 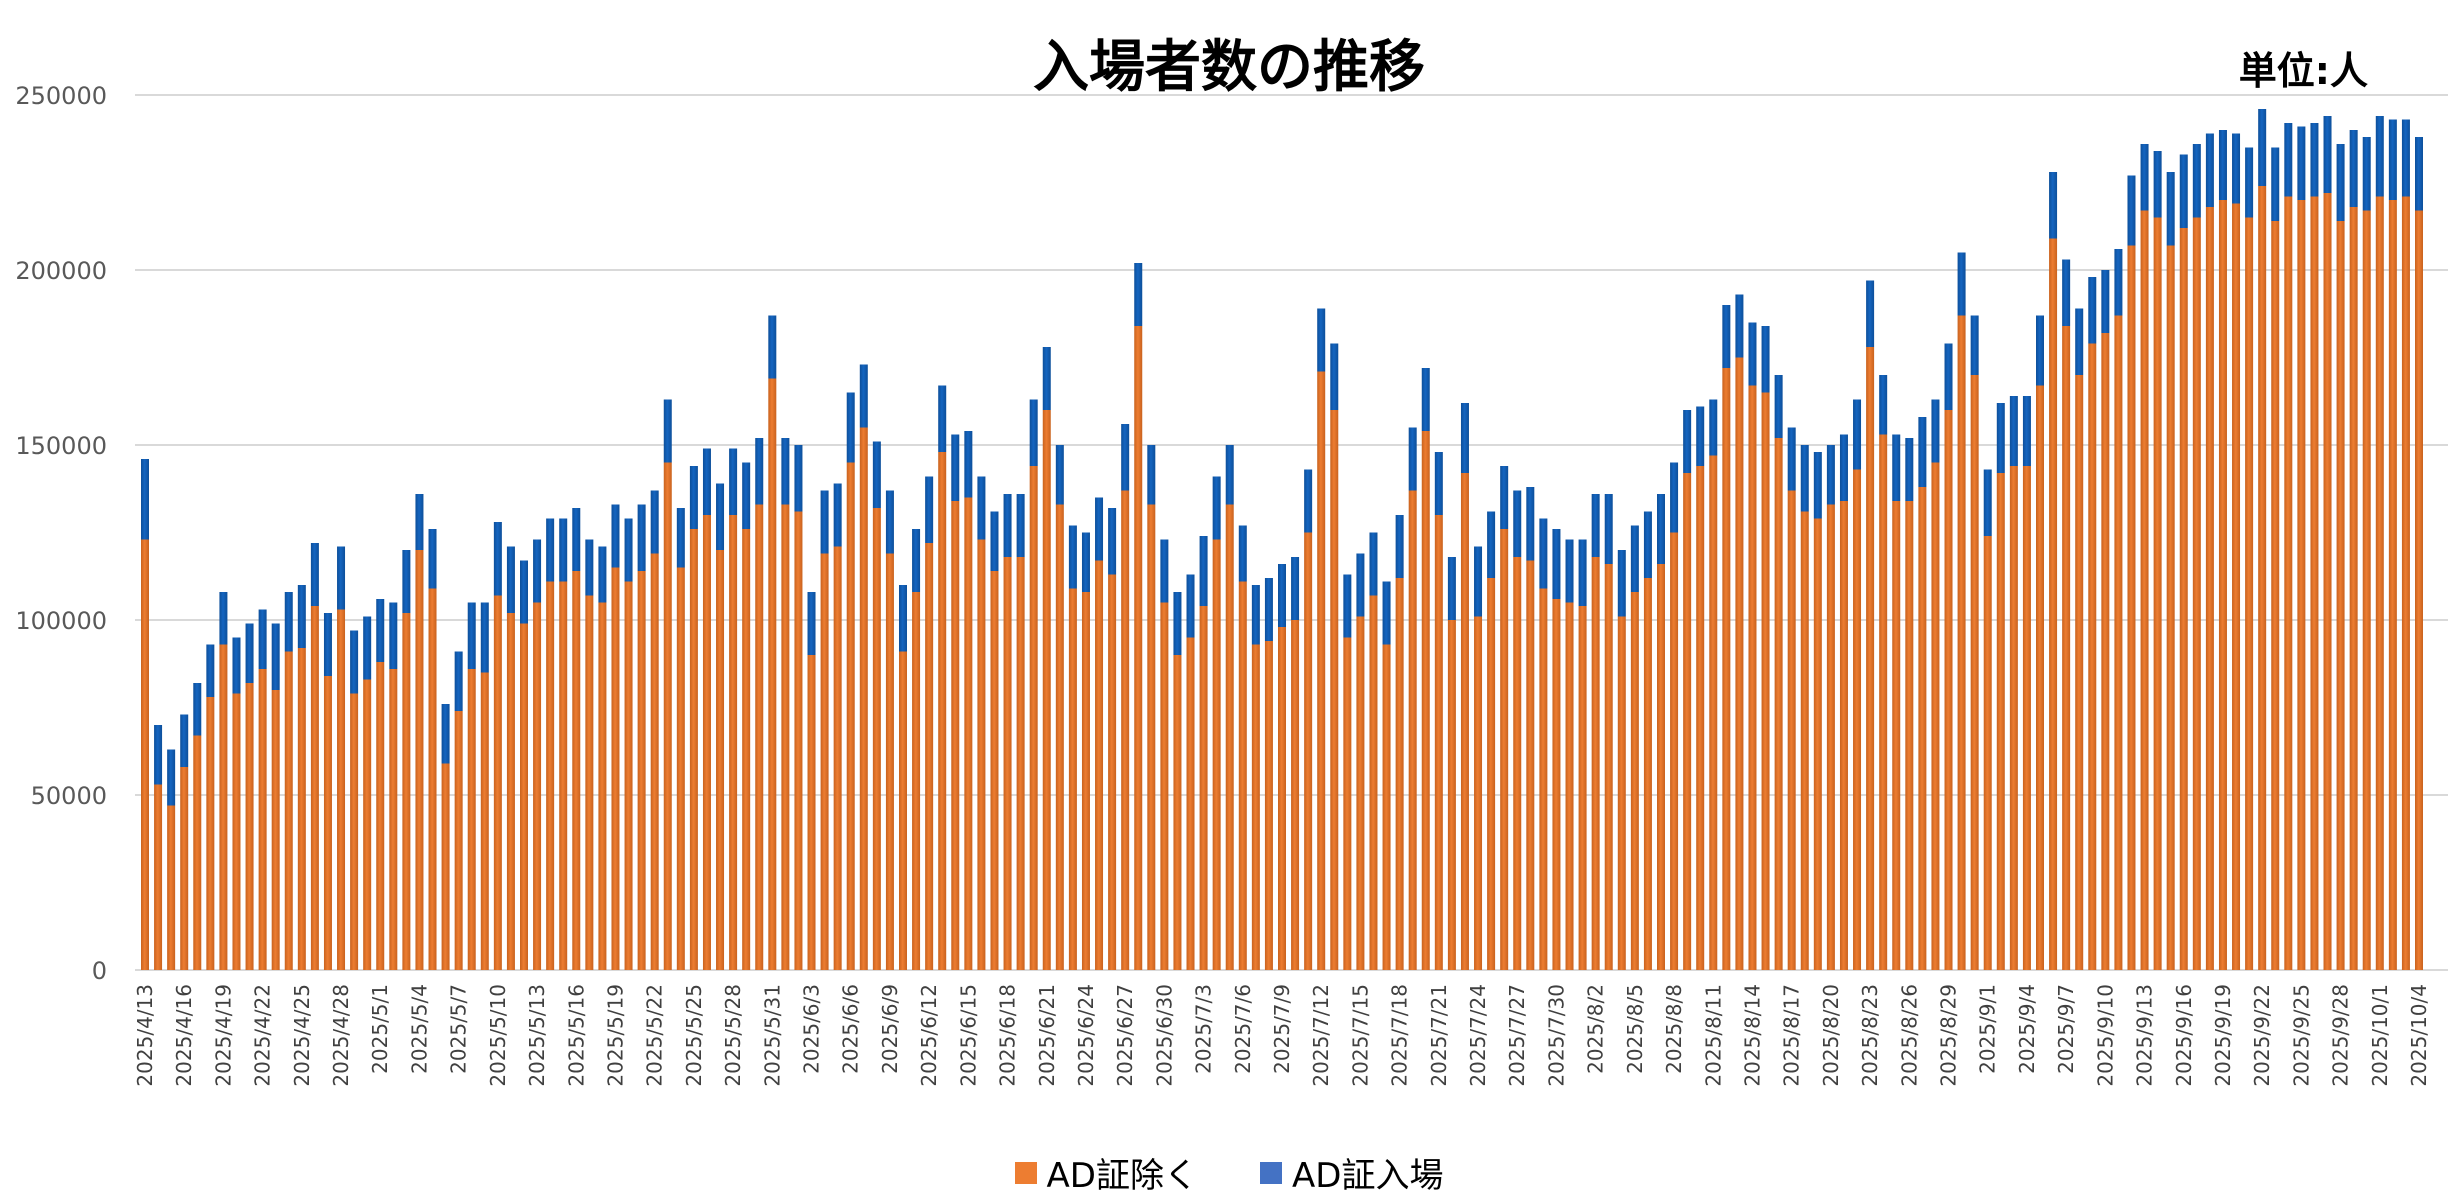 I want to click on x-tick-label: 2025/4/22, so click(x=263, y=1035).